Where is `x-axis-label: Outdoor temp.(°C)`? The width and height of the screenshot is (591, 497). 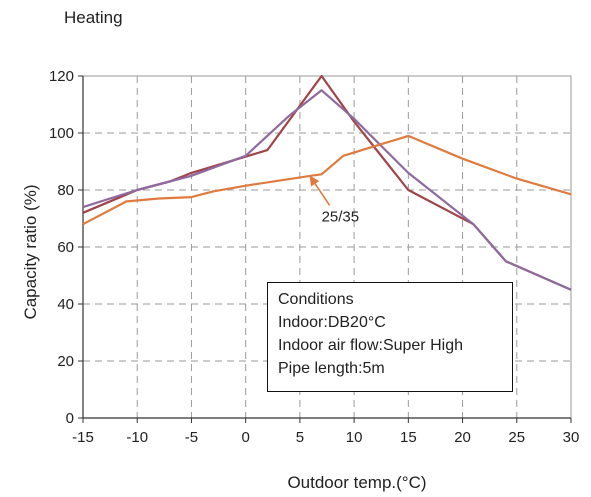
x-axis-label: Outdoor temp.(°C) is located at coordinates (356, 482).